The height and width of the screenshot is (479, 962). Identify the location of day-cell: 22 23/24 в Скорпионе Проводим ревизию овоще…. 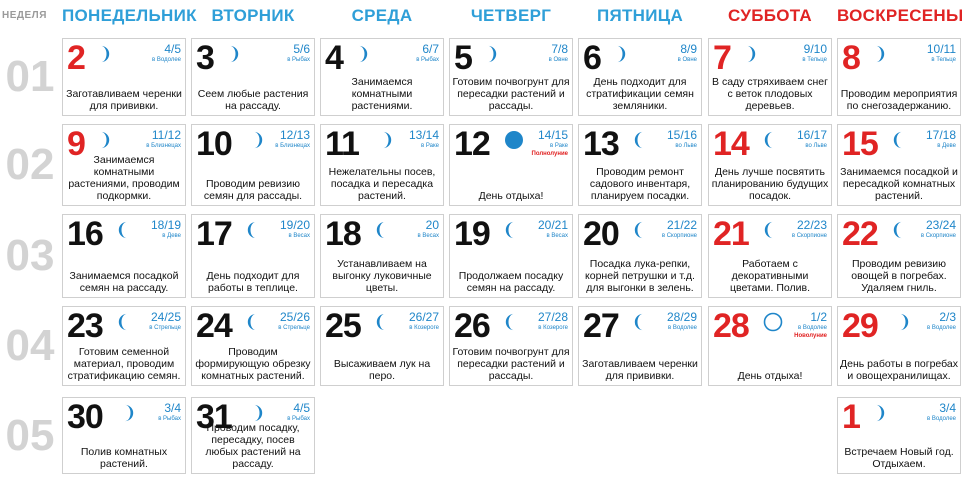
(899, 256).